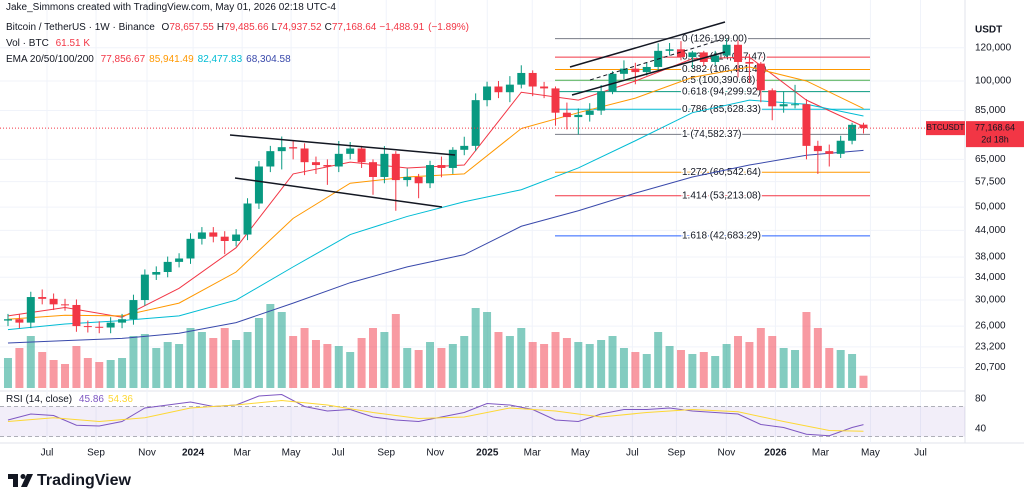  What do you see at coordinates (995, 134) in the screenshot?
I see `price-tag` at bounding box center [995, 134].